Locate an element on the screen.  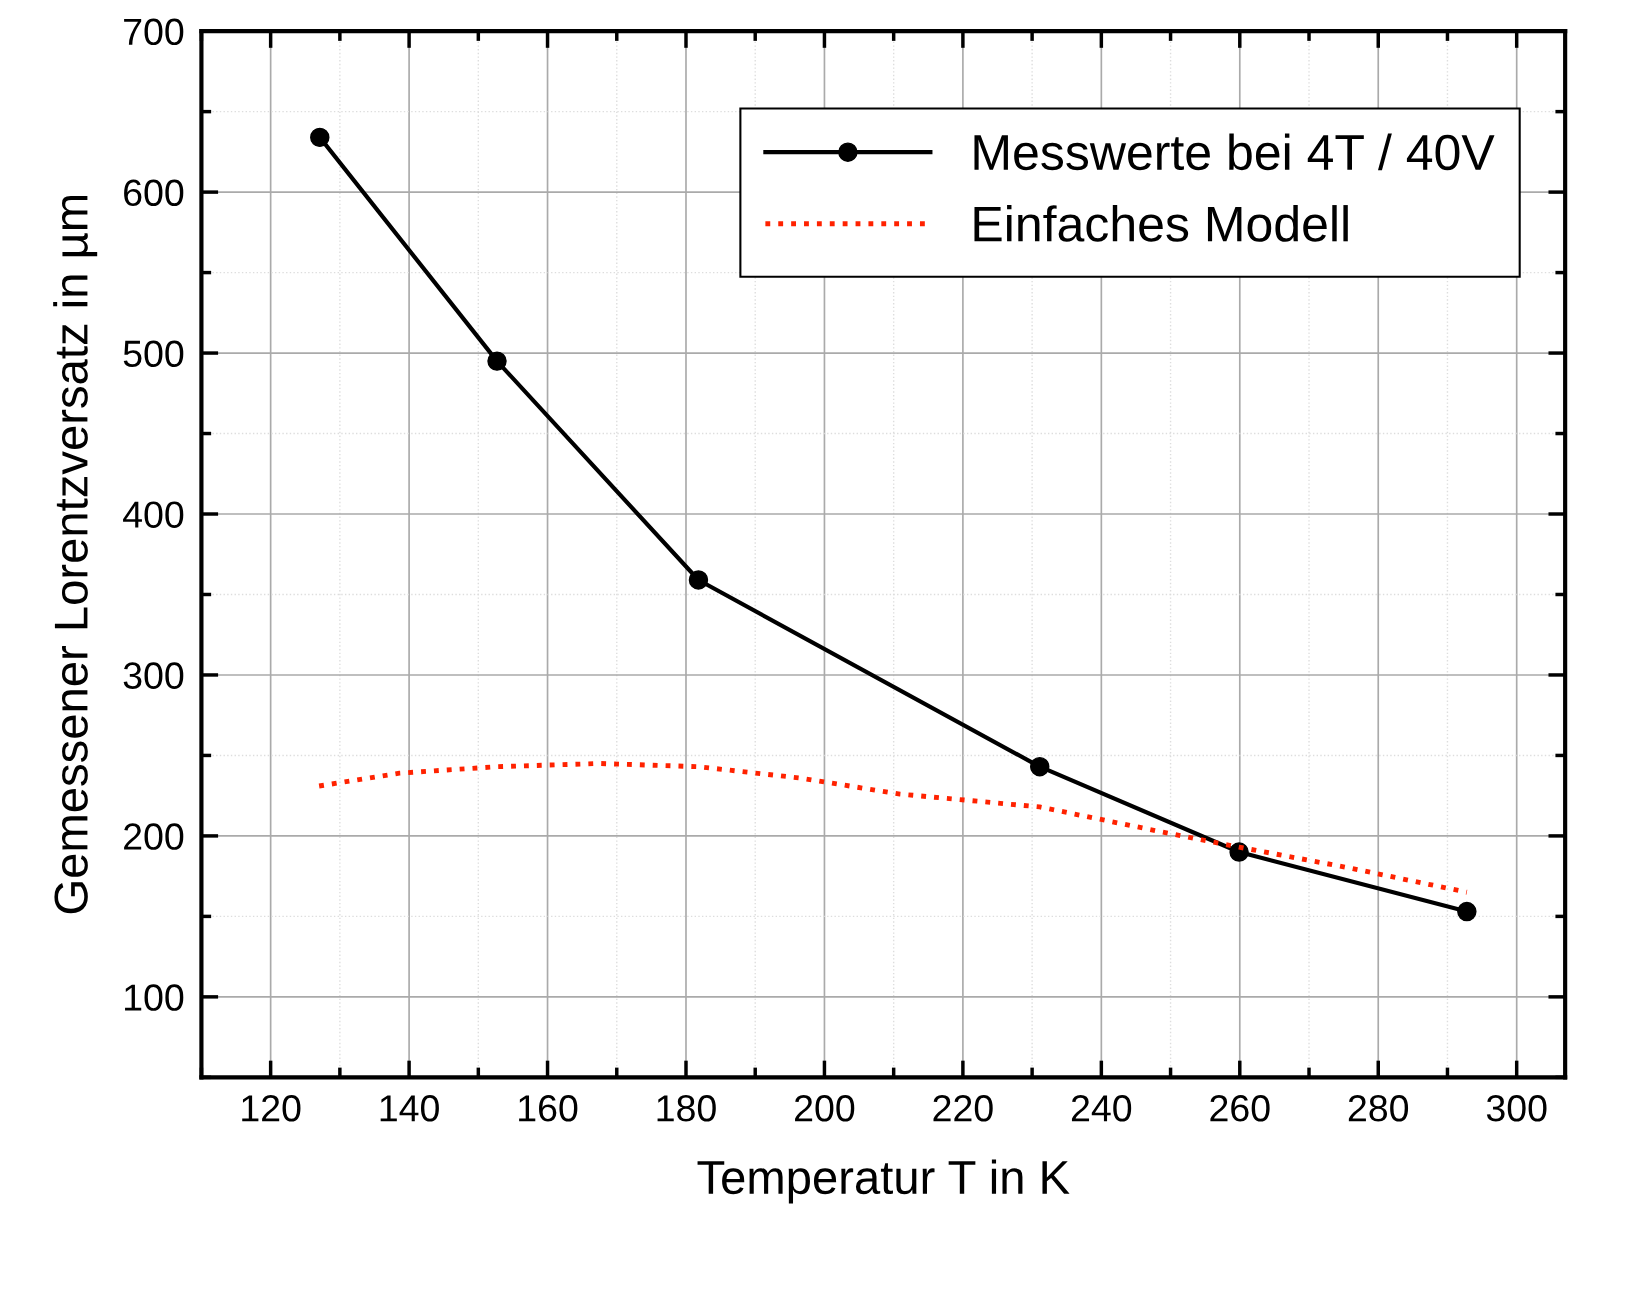
line-series is located at coordinates (893, 828).